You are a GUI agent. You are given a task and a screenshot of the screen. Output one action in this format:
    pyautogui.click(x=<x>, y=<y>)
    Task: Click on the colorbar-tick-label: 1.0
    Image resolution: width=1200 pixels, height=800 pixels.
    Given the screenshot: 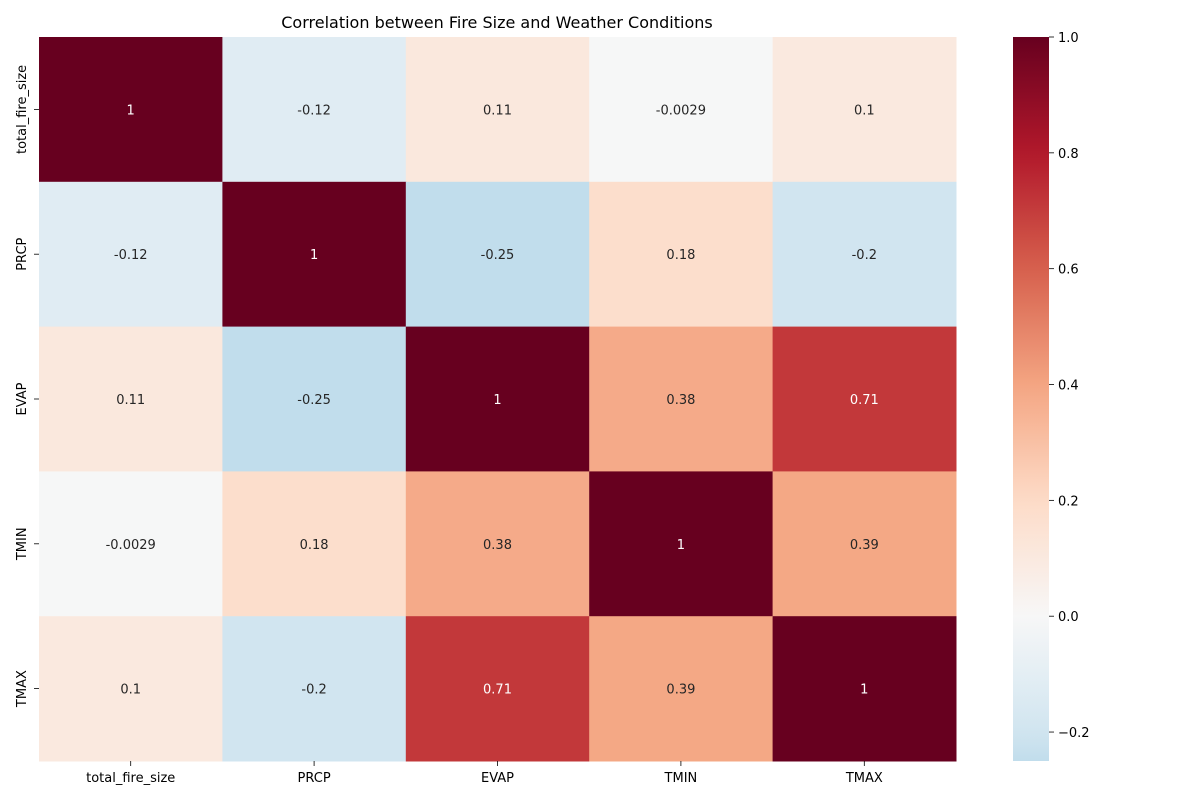 What is the action you would take?
    pyautogui.click(x=1068, y=38)
    